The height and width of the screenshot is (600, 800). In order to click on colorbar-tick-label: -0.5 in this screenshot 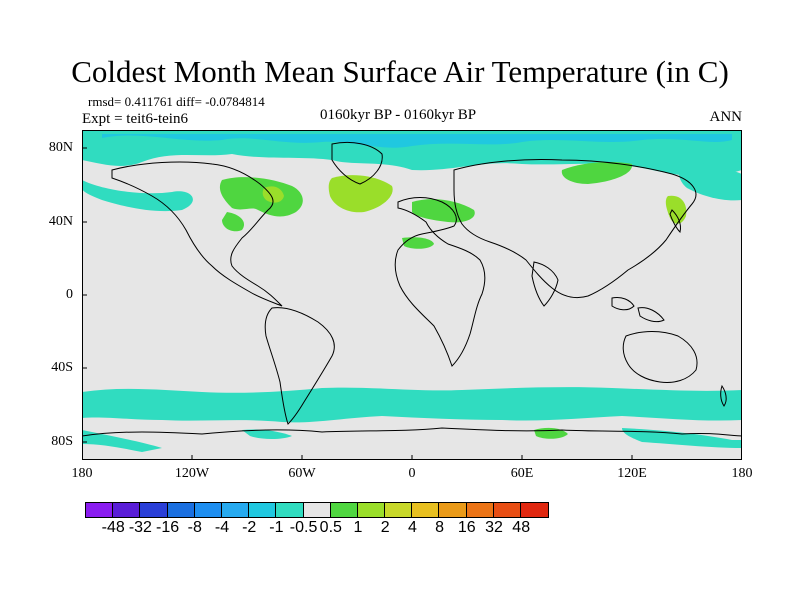, I will do `click(303, 527)`.